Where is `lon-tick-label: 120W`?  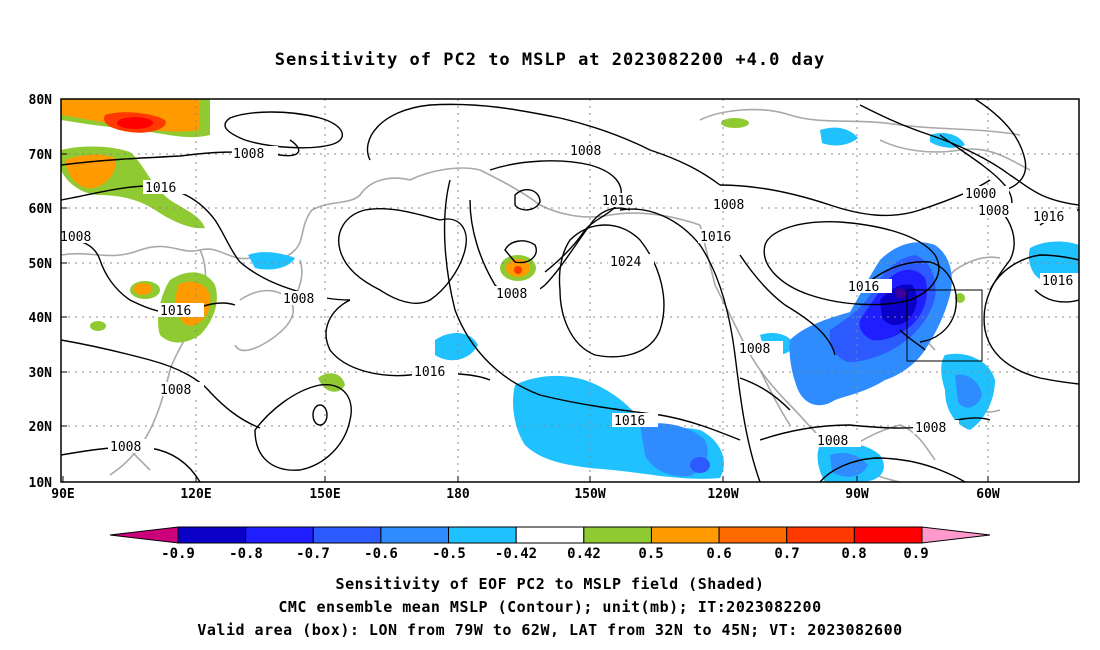 lon-tick-label: 120W is located at coordinates (722, 494).